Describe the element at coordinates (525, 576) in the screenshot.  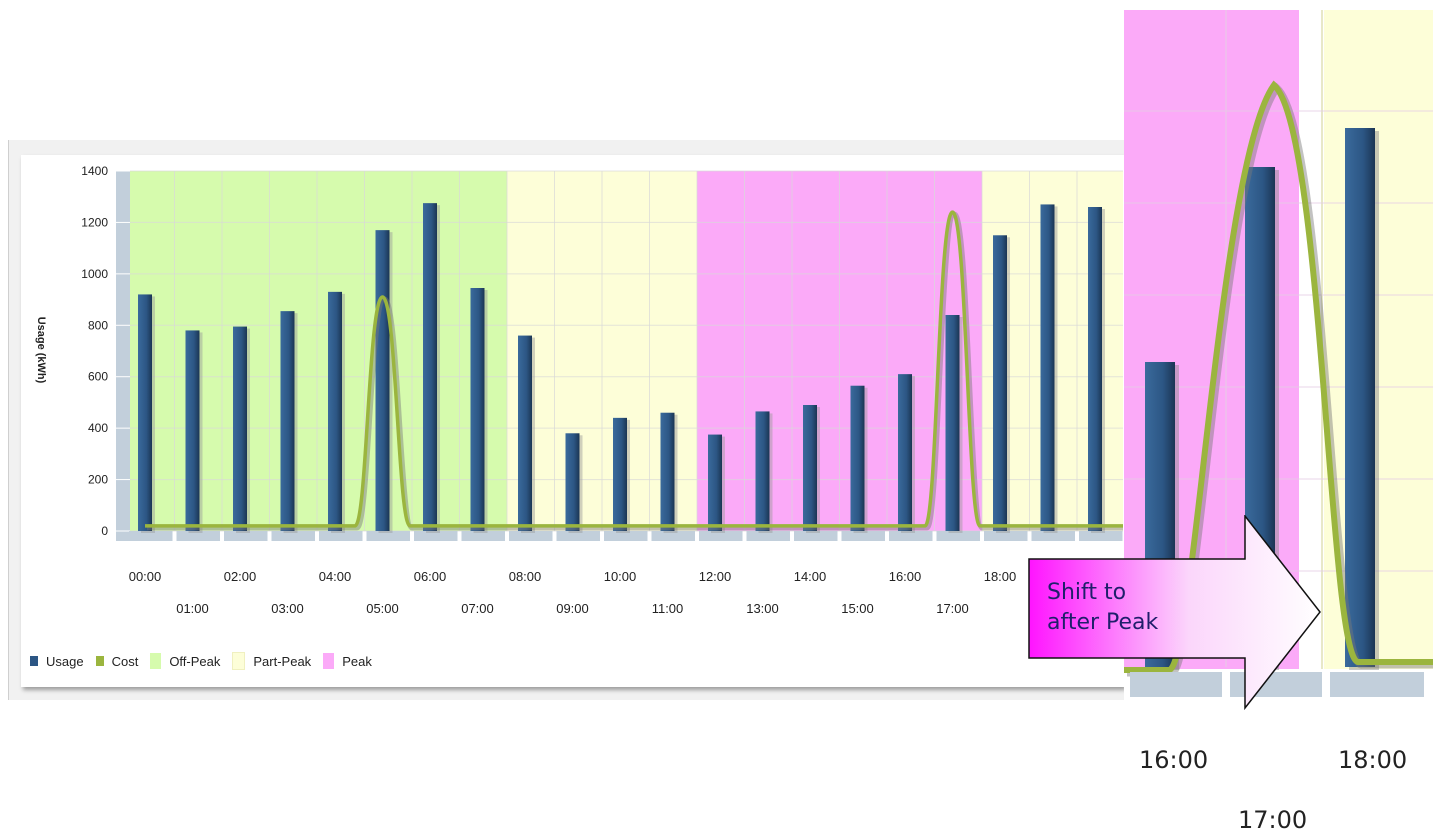
I see `x-tick-label: 08:00` at that location.